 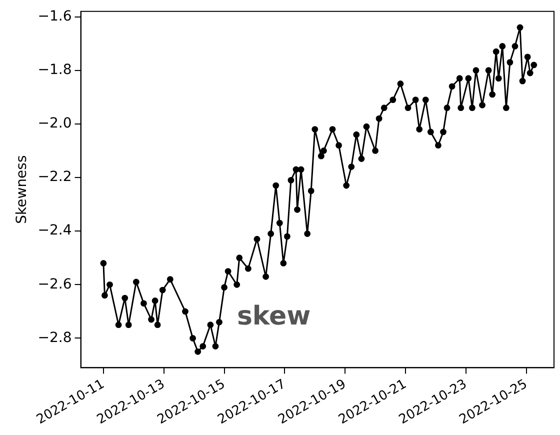 I want to click on y-tick-label: −2.4, so click(x=55, y=230).